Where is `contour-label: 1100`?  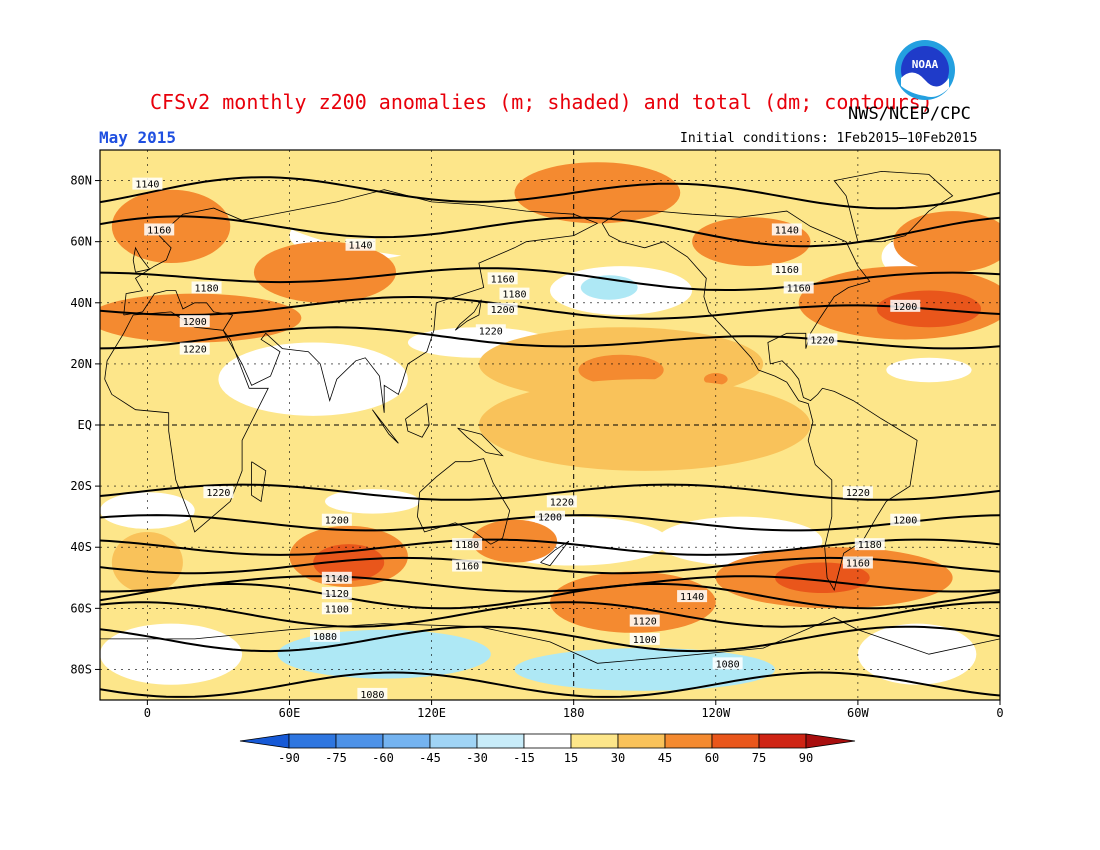 contour-label: 1100 is located at coordinates (645, 640).